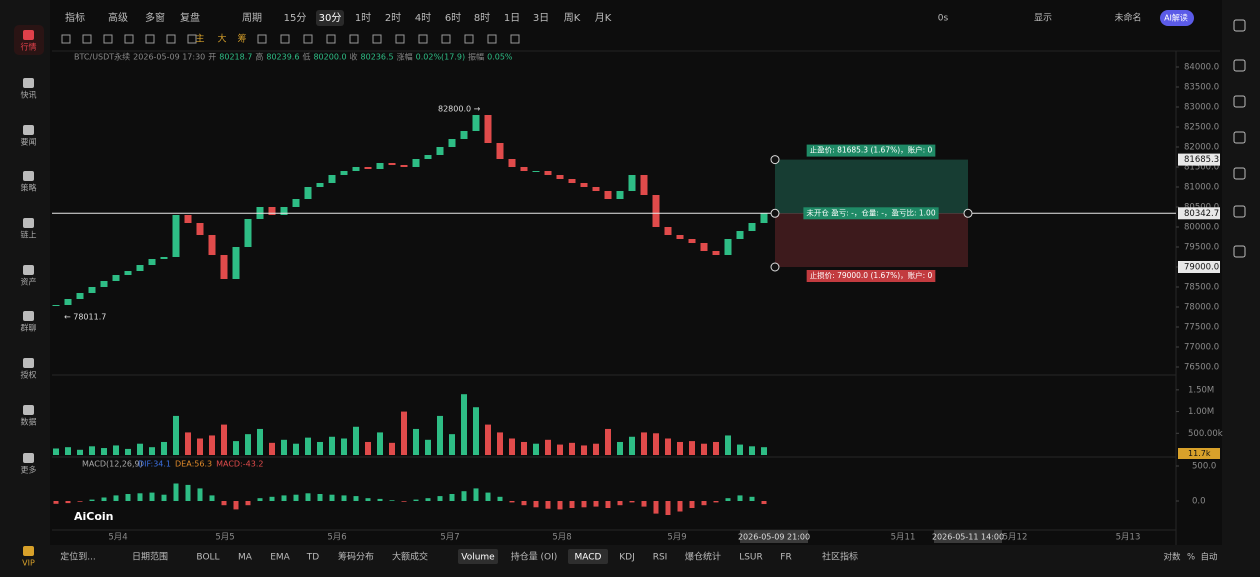 This screenshot has width=1260, height=577. I want to click on period-button: 月K, so click(603, 18).